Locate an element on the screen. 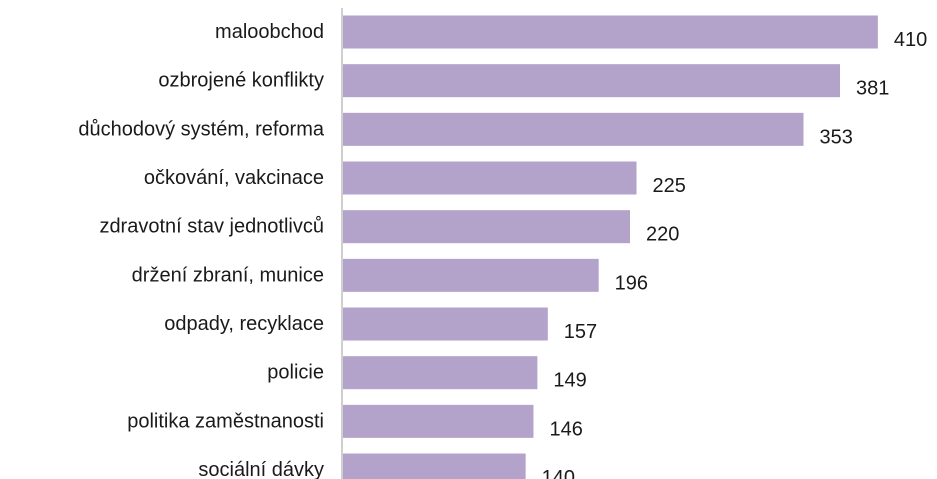 The width and height of the screenshot is (937, 479). value-label: 146 is located at coordinates (565, 429).